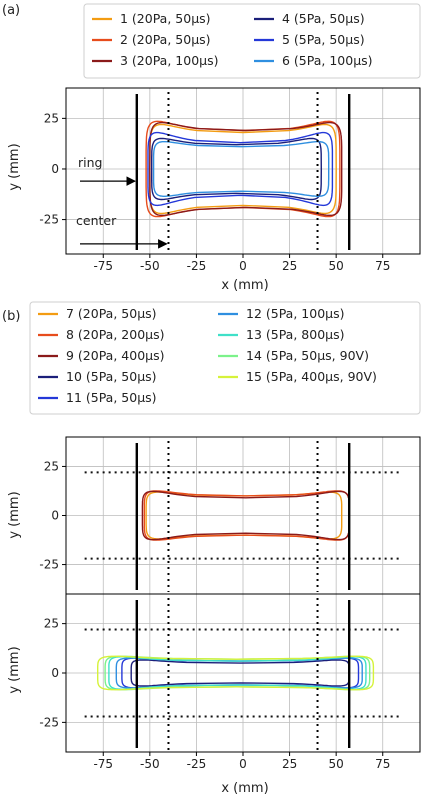  What do you see at coordinates (295, 334) in the screenshot?
I see `legend-b-entry: 13 (5Pa, 800μs)` at bounding box center [295, 334].